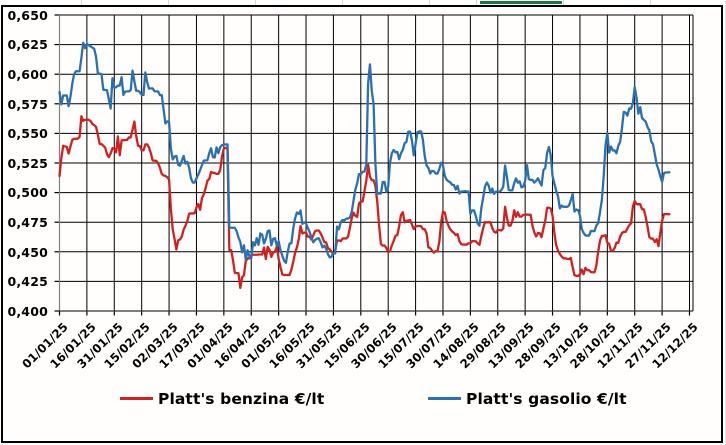 This screenshot has height=445, width=726. What do you see at coordinates (27, 74) in the screenshot?
I see `y-tick-label: 0,600` at bounding box center [27, 74].